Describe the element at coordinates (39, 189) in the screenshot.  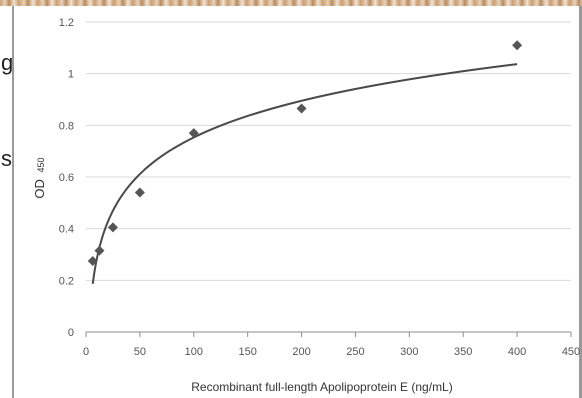
I see `y-axis-title-main: OD` at that location.